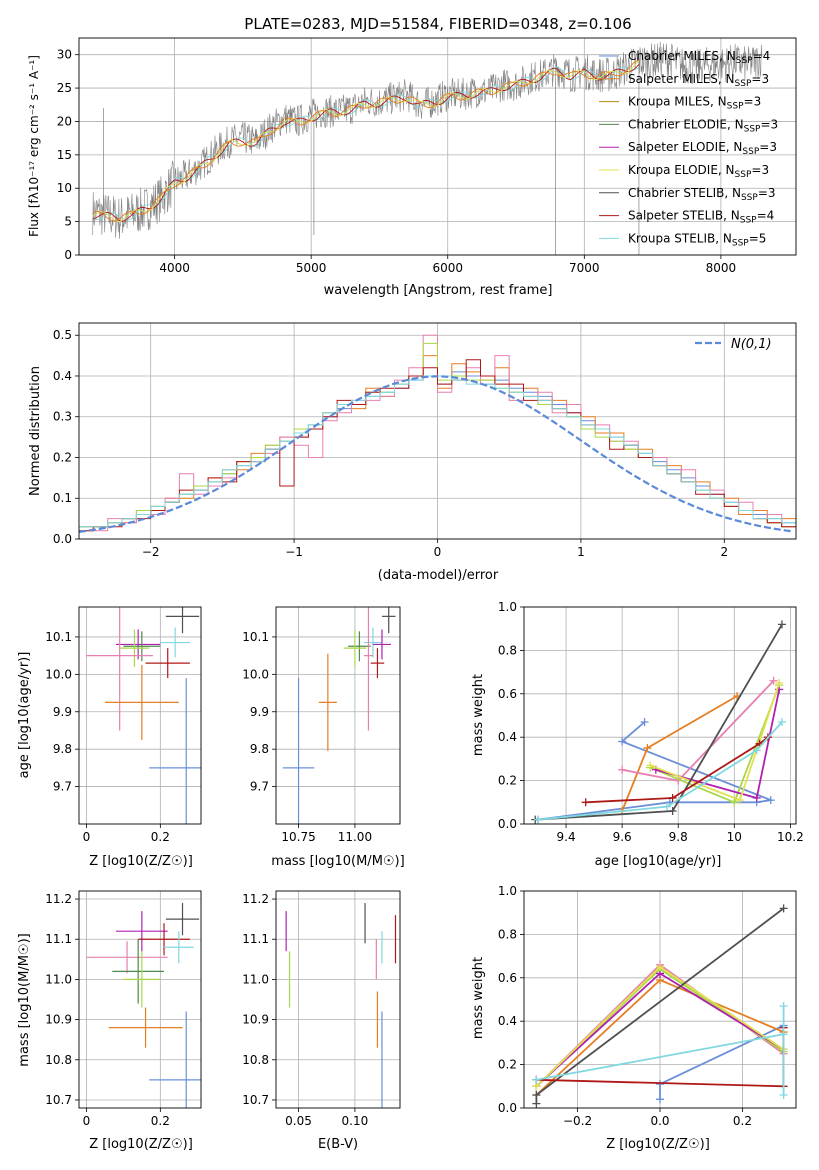 The height and width of the screenshot is (1170, 819). Describe the element at coordinates (58, 674) in the screenshot. I see `age_vs_Z-ytick-label: 10.0` at that location.